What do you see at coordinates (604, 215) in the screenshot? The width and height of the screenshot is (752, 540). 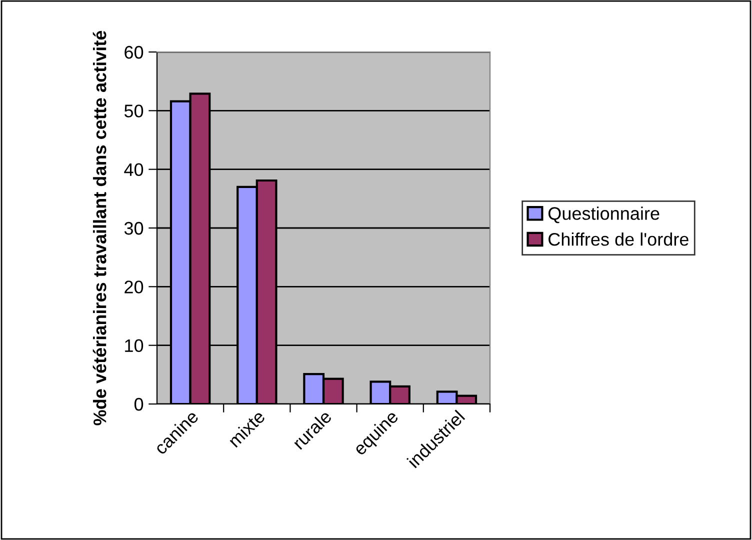 I see `legend-label: Questionnaire` at bounding box center [604, 215].